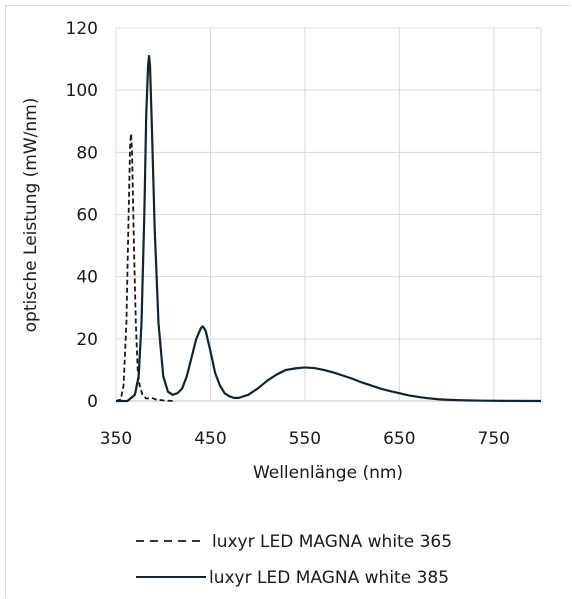  I want to click on y-tick-label: 0, so click(92, 402).